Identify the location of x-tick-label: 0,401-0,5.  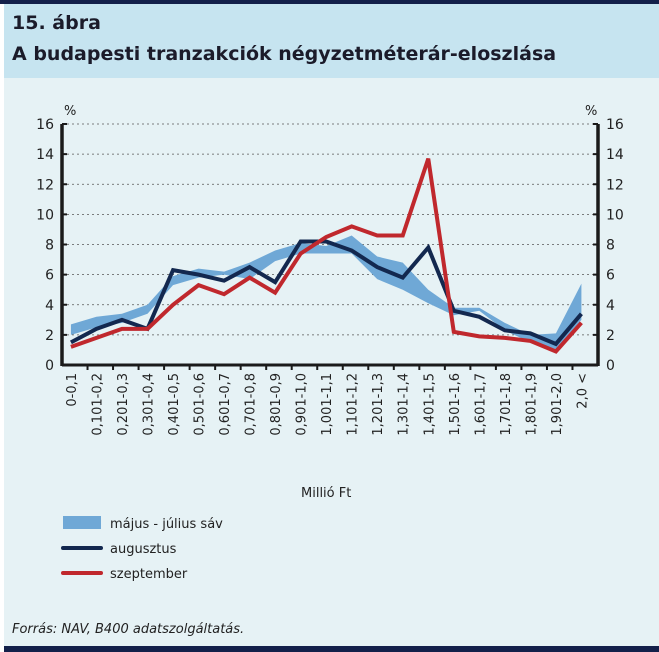
(174, 404).